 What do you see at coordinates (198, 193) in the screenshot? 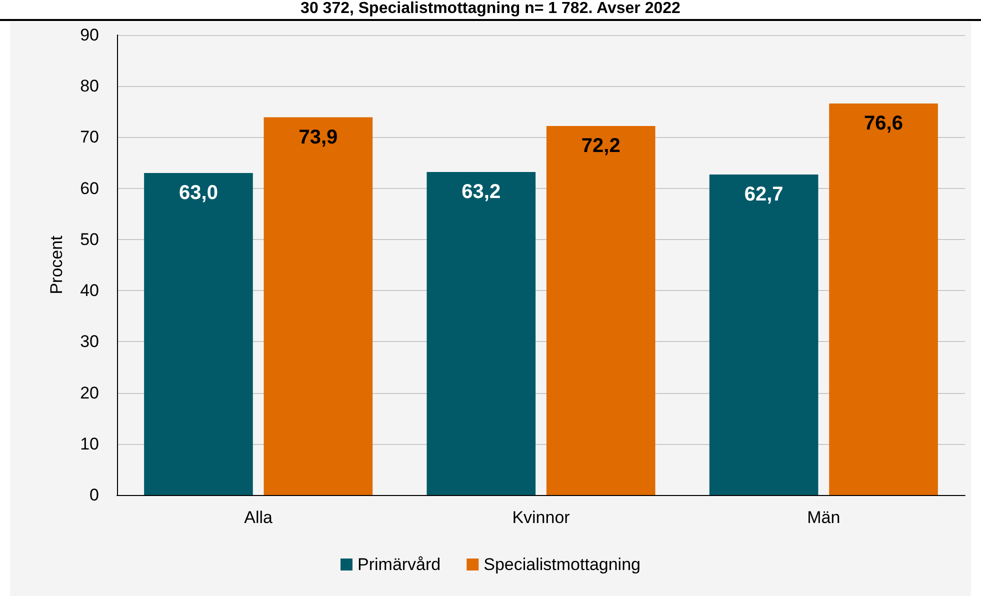
I see `data-label: 63,0` at bounding box center [198, 193].